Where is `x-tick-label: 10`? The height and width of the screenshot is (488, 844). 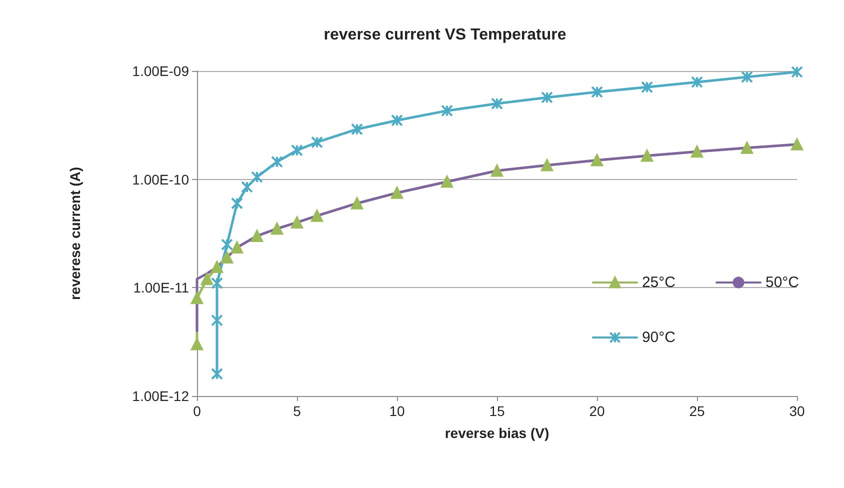
x-tick-label: 10 is located at coordinates (397, 411).